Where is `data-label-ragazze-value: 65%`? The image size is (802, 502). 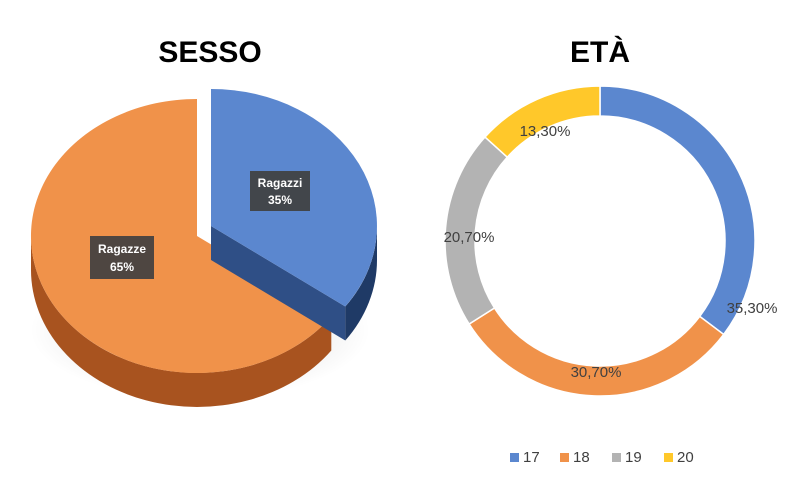 data-label-ragazze-value: 65% is located at coordinates (122, 267).